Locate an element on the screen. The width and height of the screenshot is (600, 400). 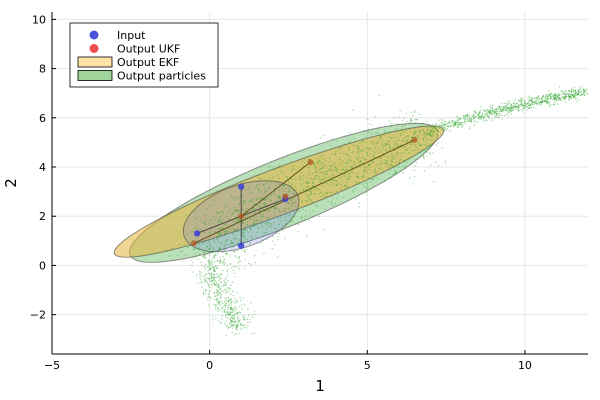
y-tick-label: −2 is located at coordinates (38, 315).